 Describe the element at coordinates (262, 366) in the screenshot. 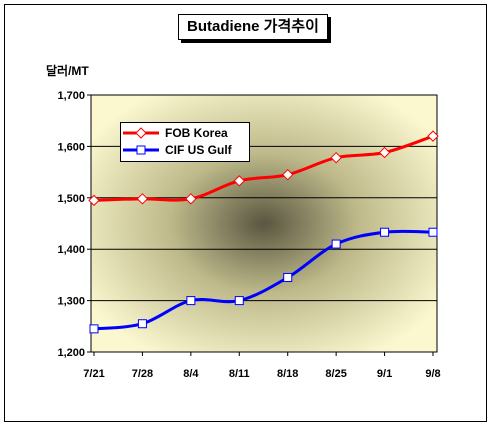

I see `x-axis-ticks: 7/21 7/28 8/4 8/11 8/18 8/25 9/1 9/8` at that location.